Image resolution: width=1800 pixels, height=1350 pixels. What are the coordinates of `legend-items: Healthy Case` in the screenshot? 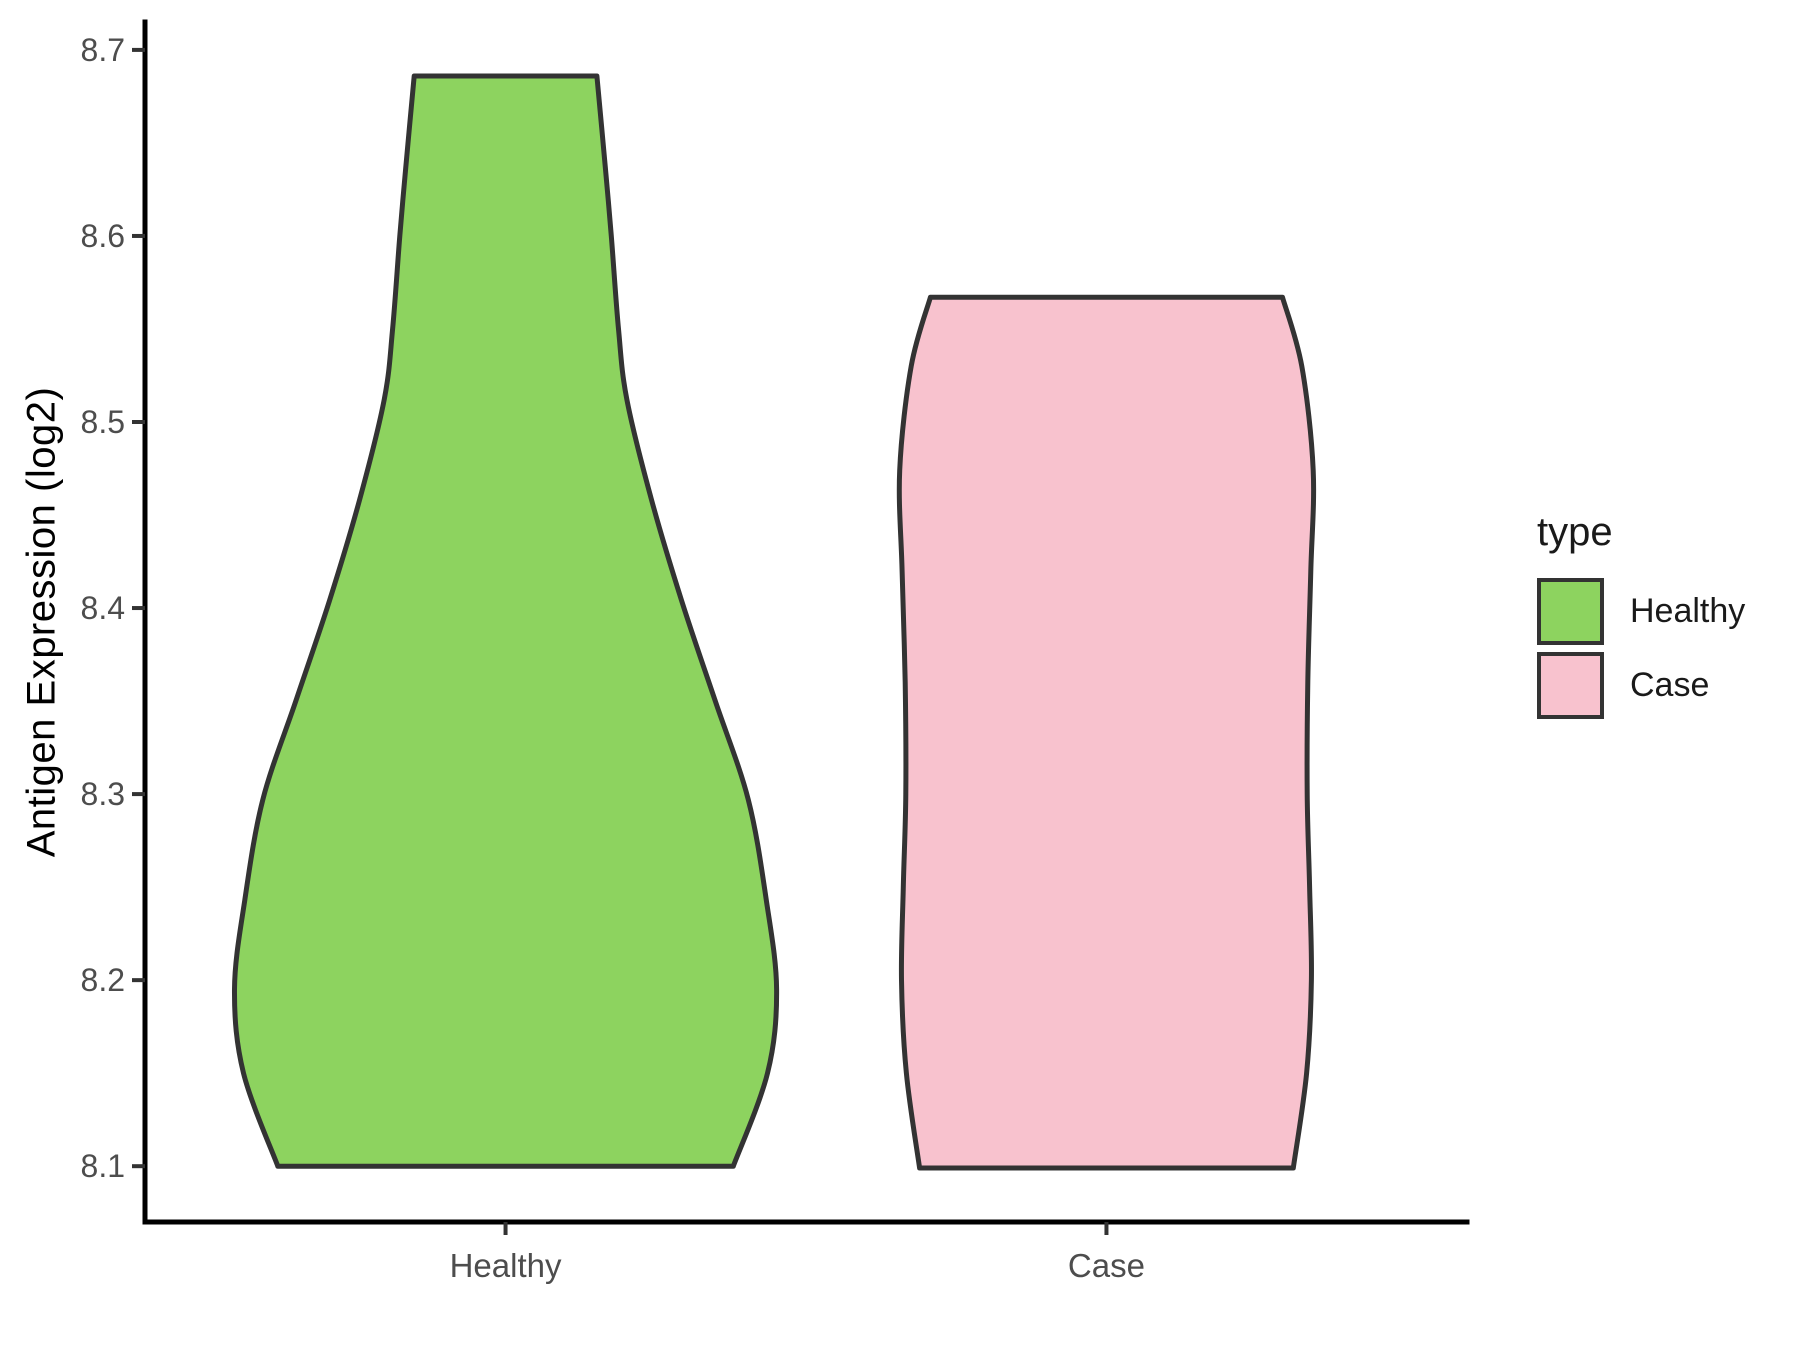 It's located at (1641, 648).